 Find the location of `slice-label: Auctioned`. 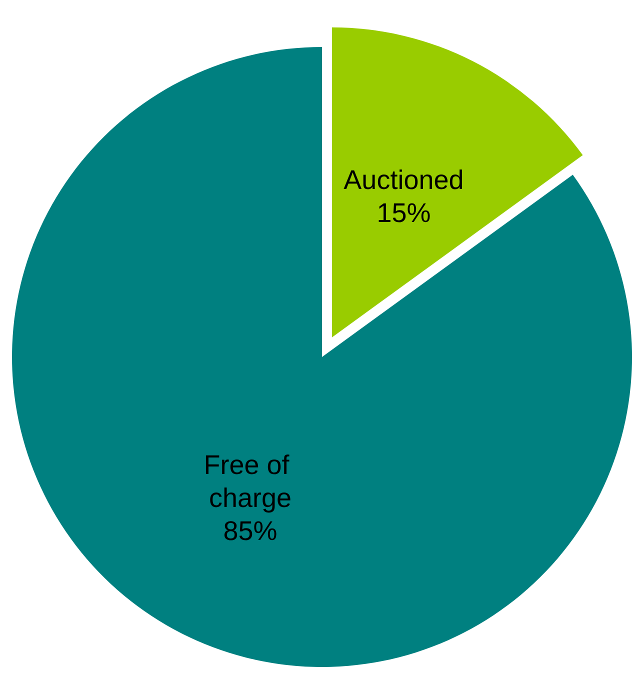

slice-label: Auctioned is located at coordinates (404, 180).